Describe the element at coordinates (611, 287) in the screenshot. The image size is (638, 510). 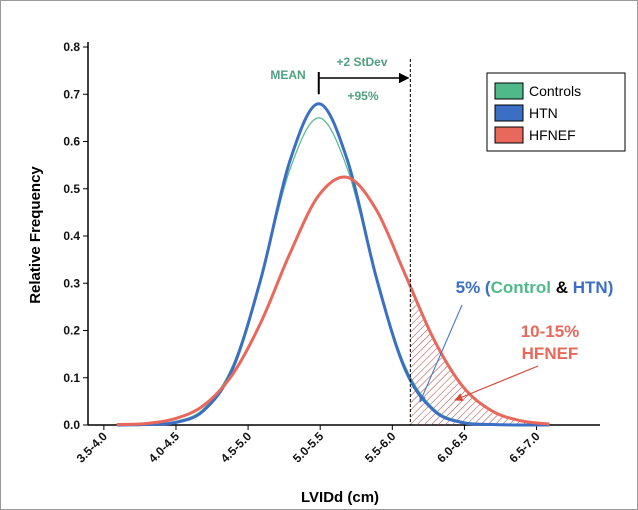
I see `callout-part: )` at that location.